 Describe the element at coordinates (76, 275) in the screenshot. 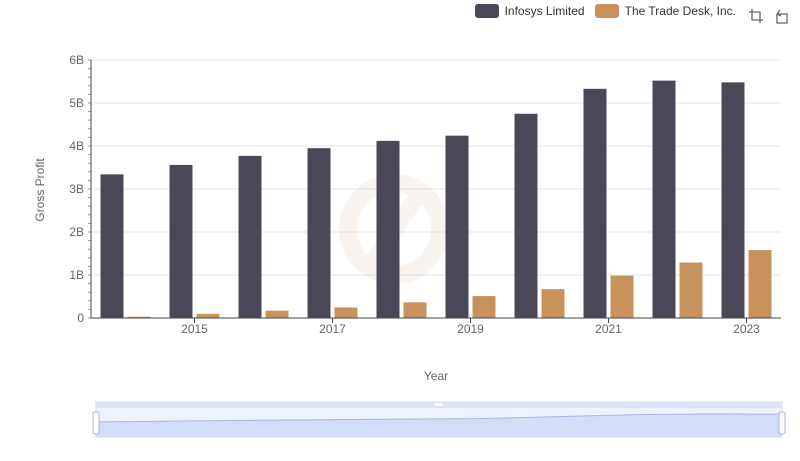

I see `y-tick-label: 1B` at that location.